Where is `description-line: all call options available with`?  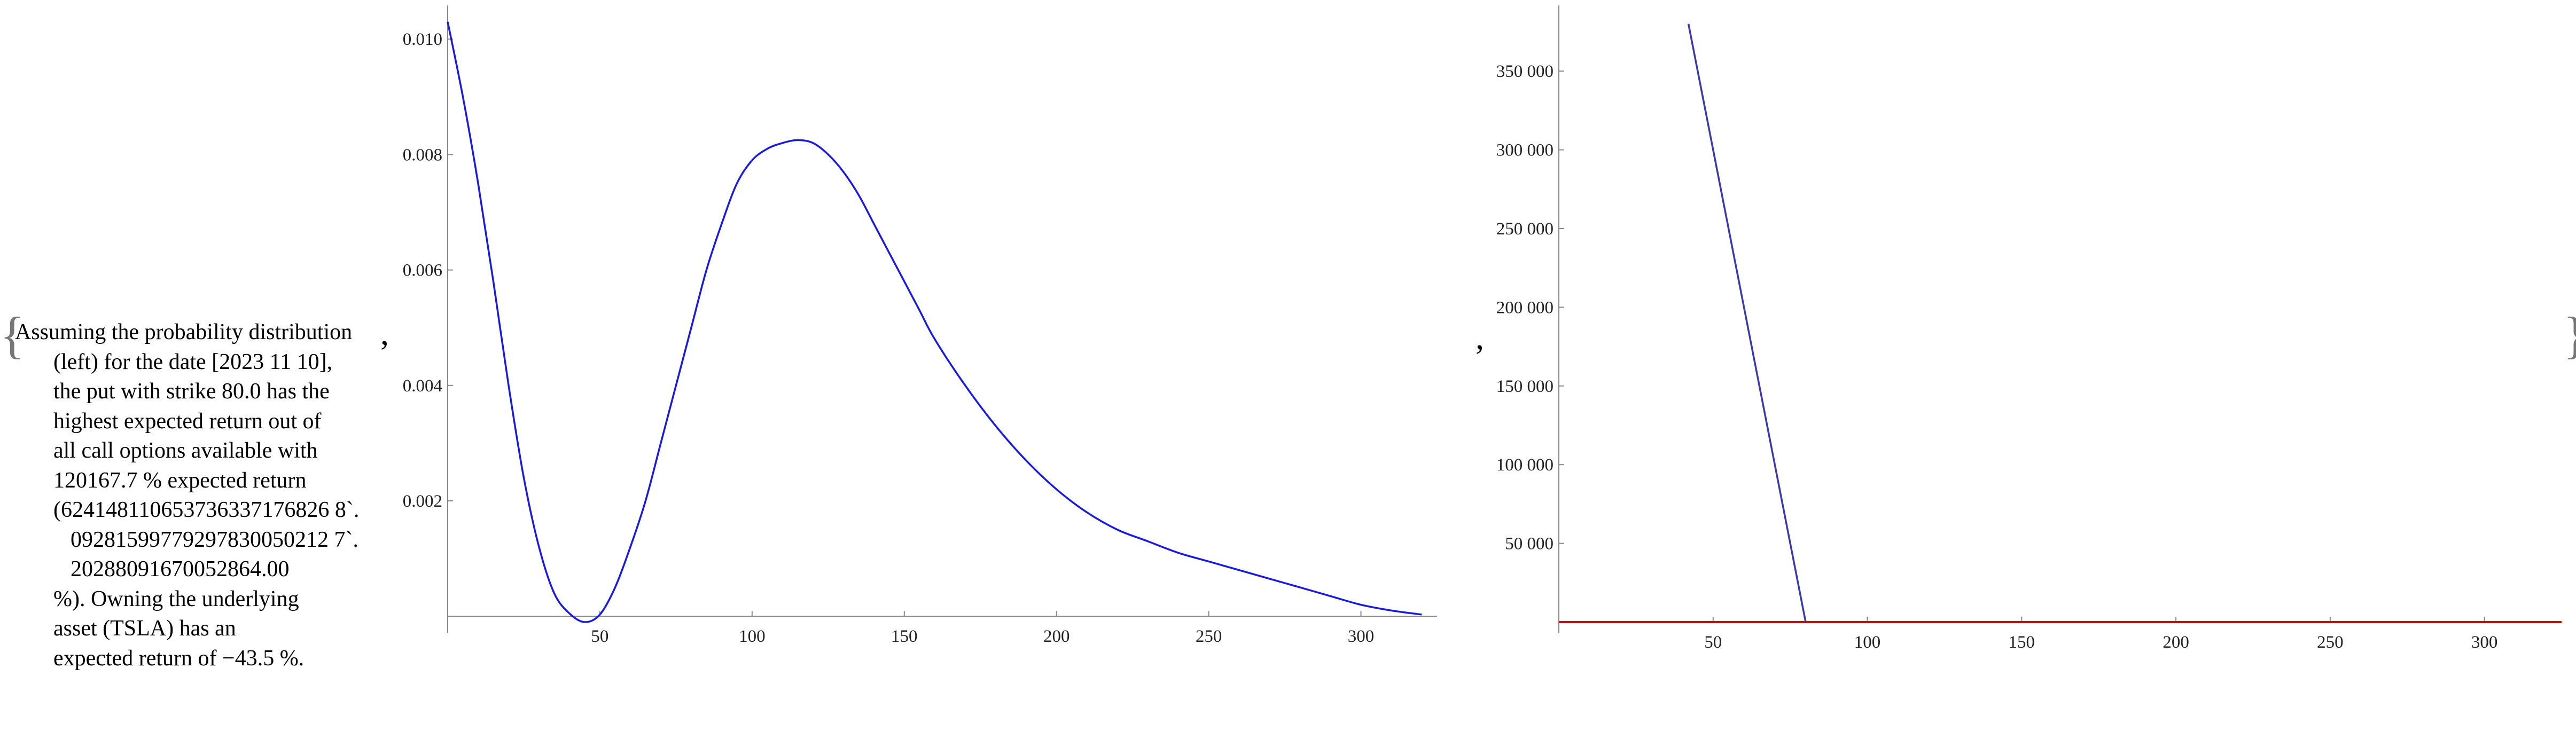
description-line: all call options available with is located at coordinates (185, 450).